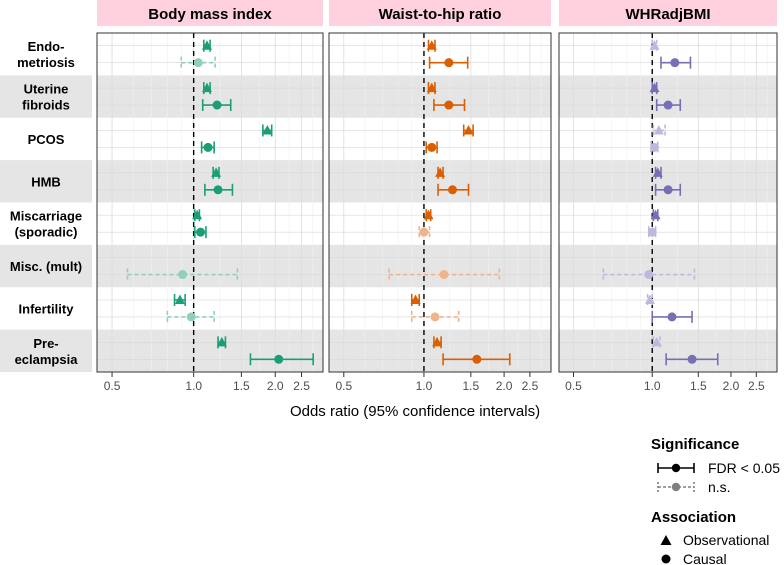  I want to click on legend-ns-label: n.s., so click(719, 487).